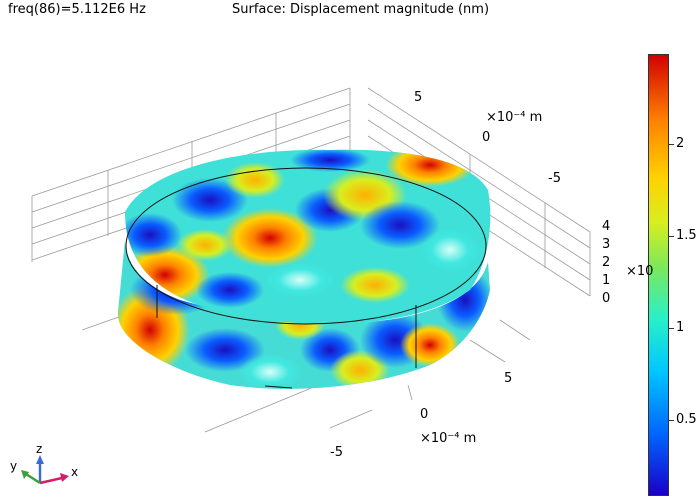 This screenshot has height=497, width=696. I want to click on axis-triad: z y x, so click(44, 463).